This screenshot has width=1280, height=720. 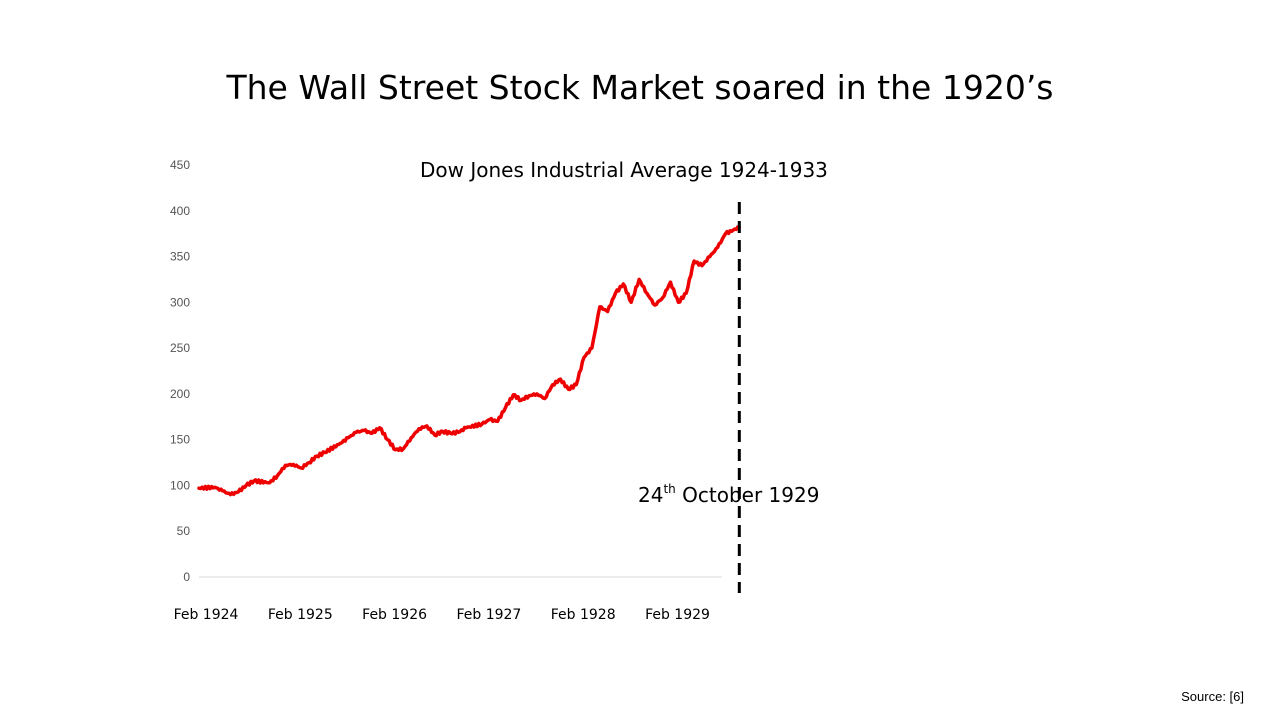 I want to click on y-tick-label: 450, so click(x=180, y=165).